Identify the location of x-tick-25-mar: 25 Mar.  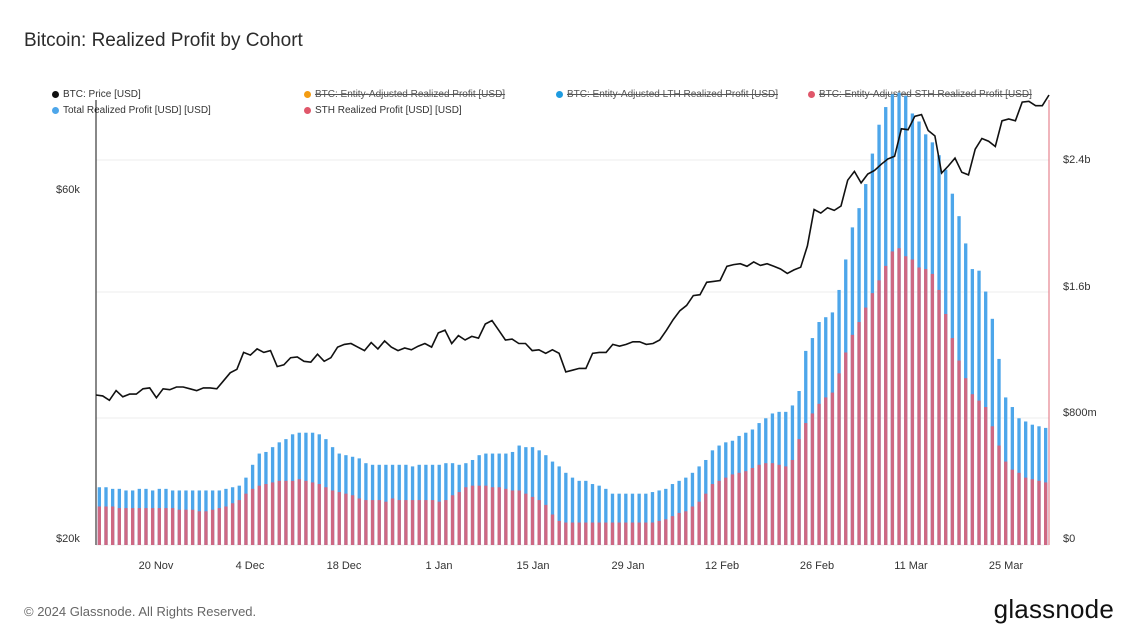
(1006, 566).